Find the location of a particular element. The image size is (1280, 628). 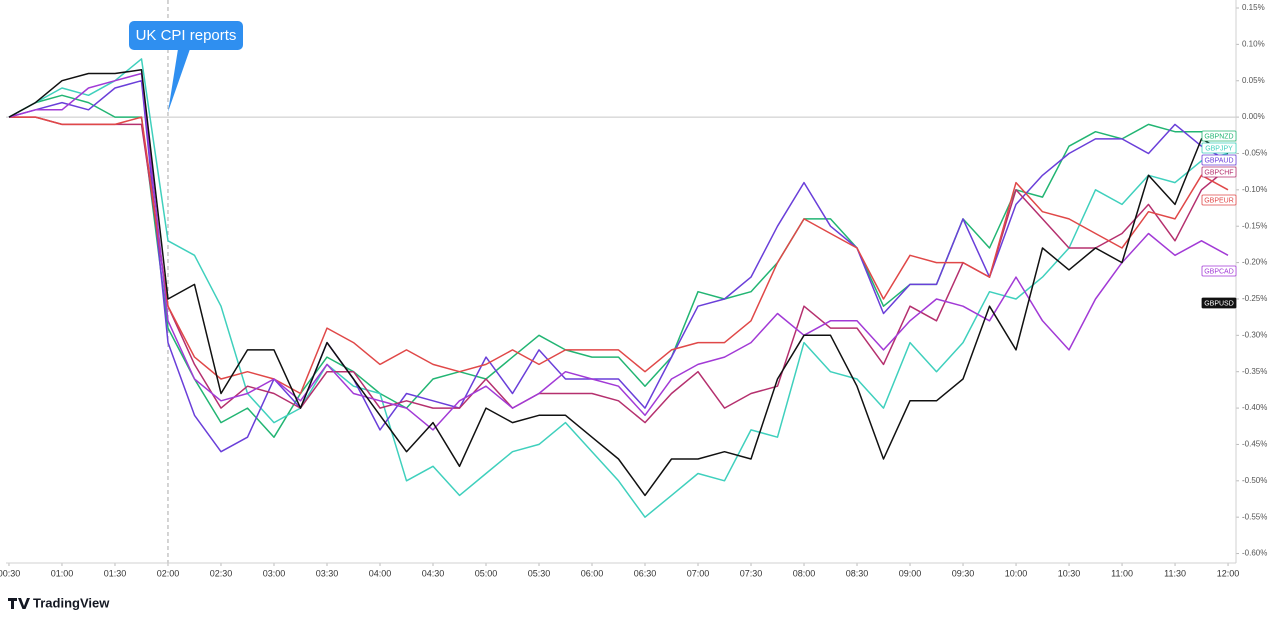

y-tick-label: 0.10% is located at coordinates (1253, 43).